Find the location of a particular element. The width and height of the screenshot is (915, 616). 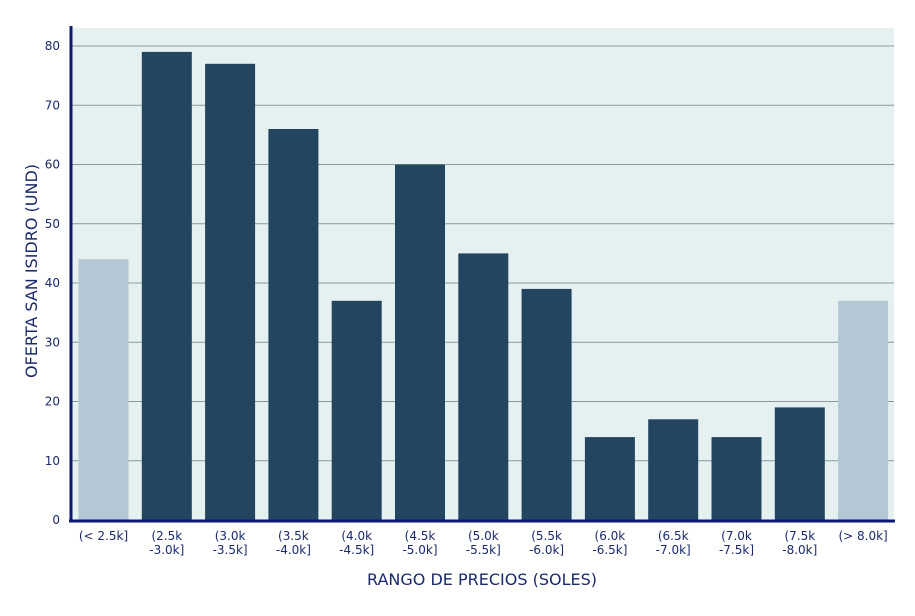

x-tick-label: (6.5k -7.0k] is located at coordinates (673, 543).